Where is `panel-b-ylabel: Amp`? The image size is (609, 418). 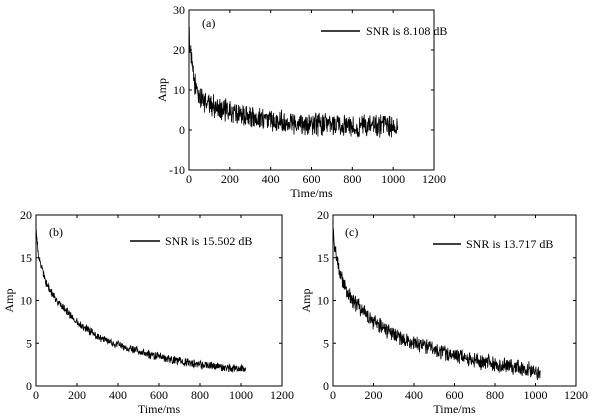 panel-b-ylabel: Amp is located at coordinates (9, 301).